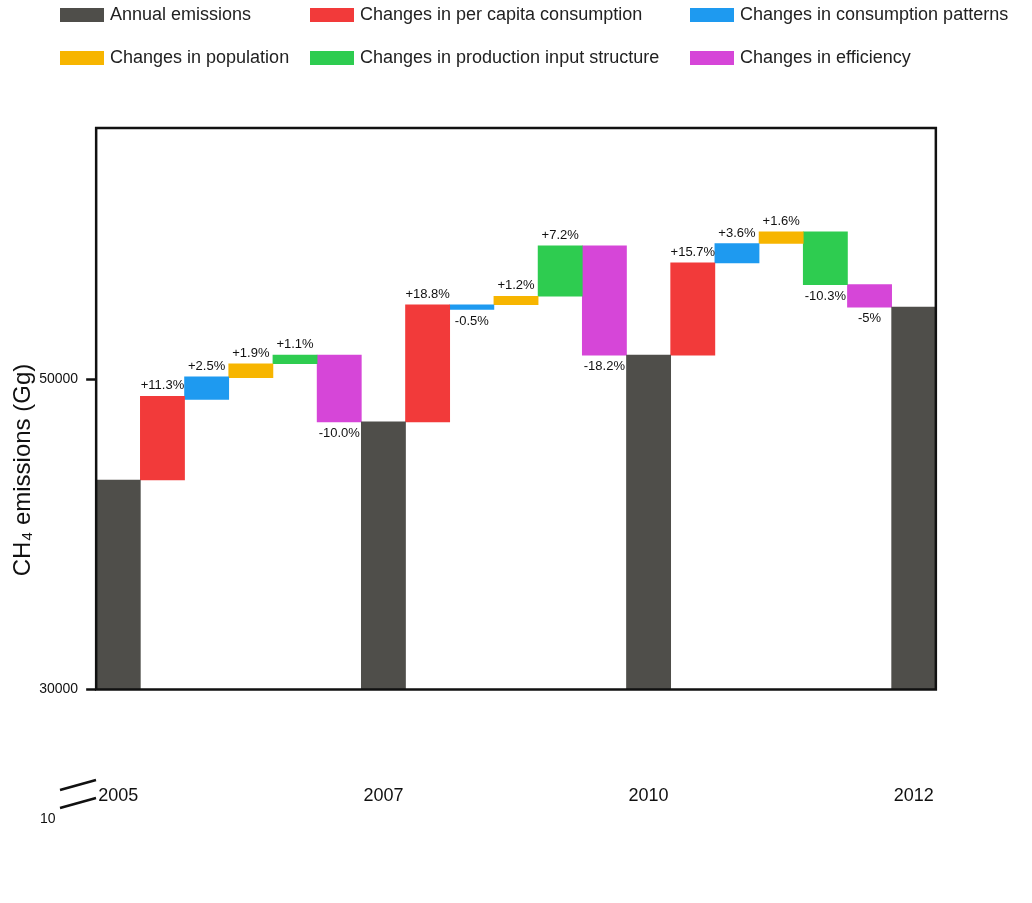 The height and width of the screenshot is (903, 1032). I want to click on legend-label: Changes in production input structure, so click(510, 57).